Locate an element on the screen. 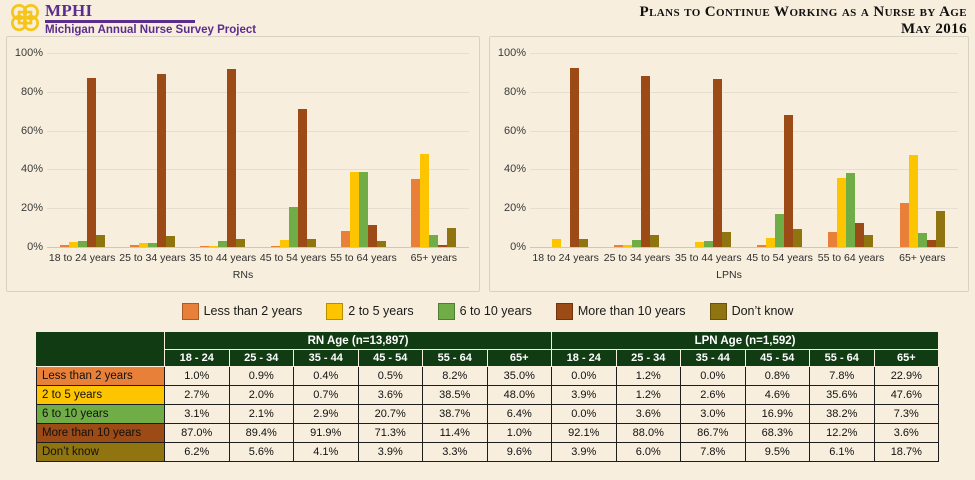 This screenshot has width=975, height=480. table-cell: 35.6% is located at coordinates (842, 395).